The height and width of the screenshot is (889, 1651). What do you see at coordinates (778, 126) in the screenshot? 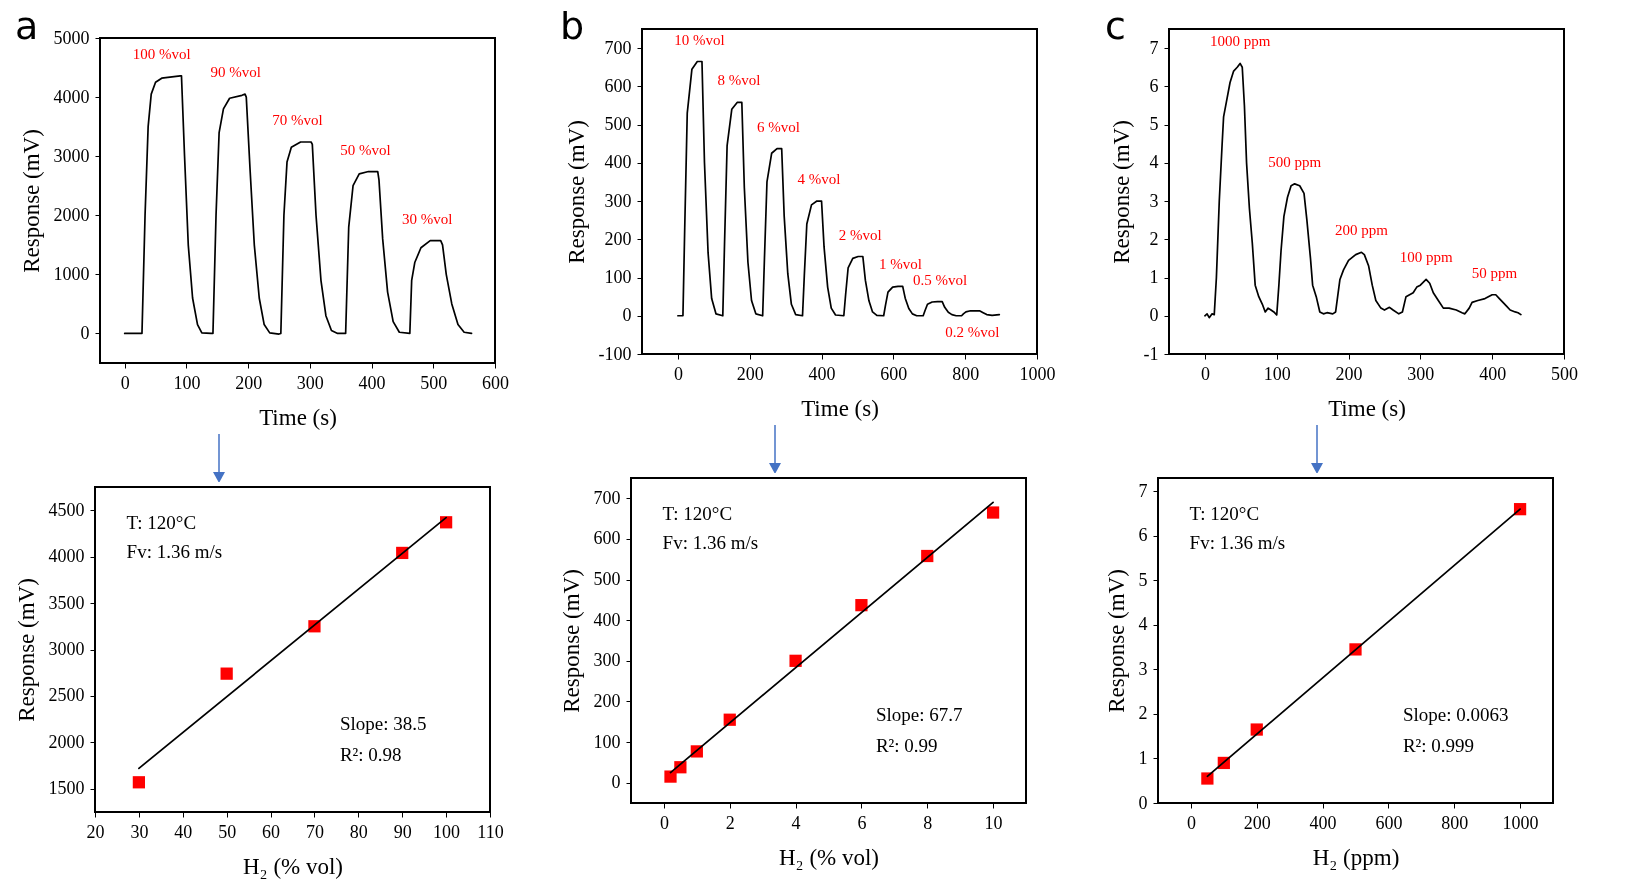
I see `annotation: 6 %vol` at bounding box center [778, 126].